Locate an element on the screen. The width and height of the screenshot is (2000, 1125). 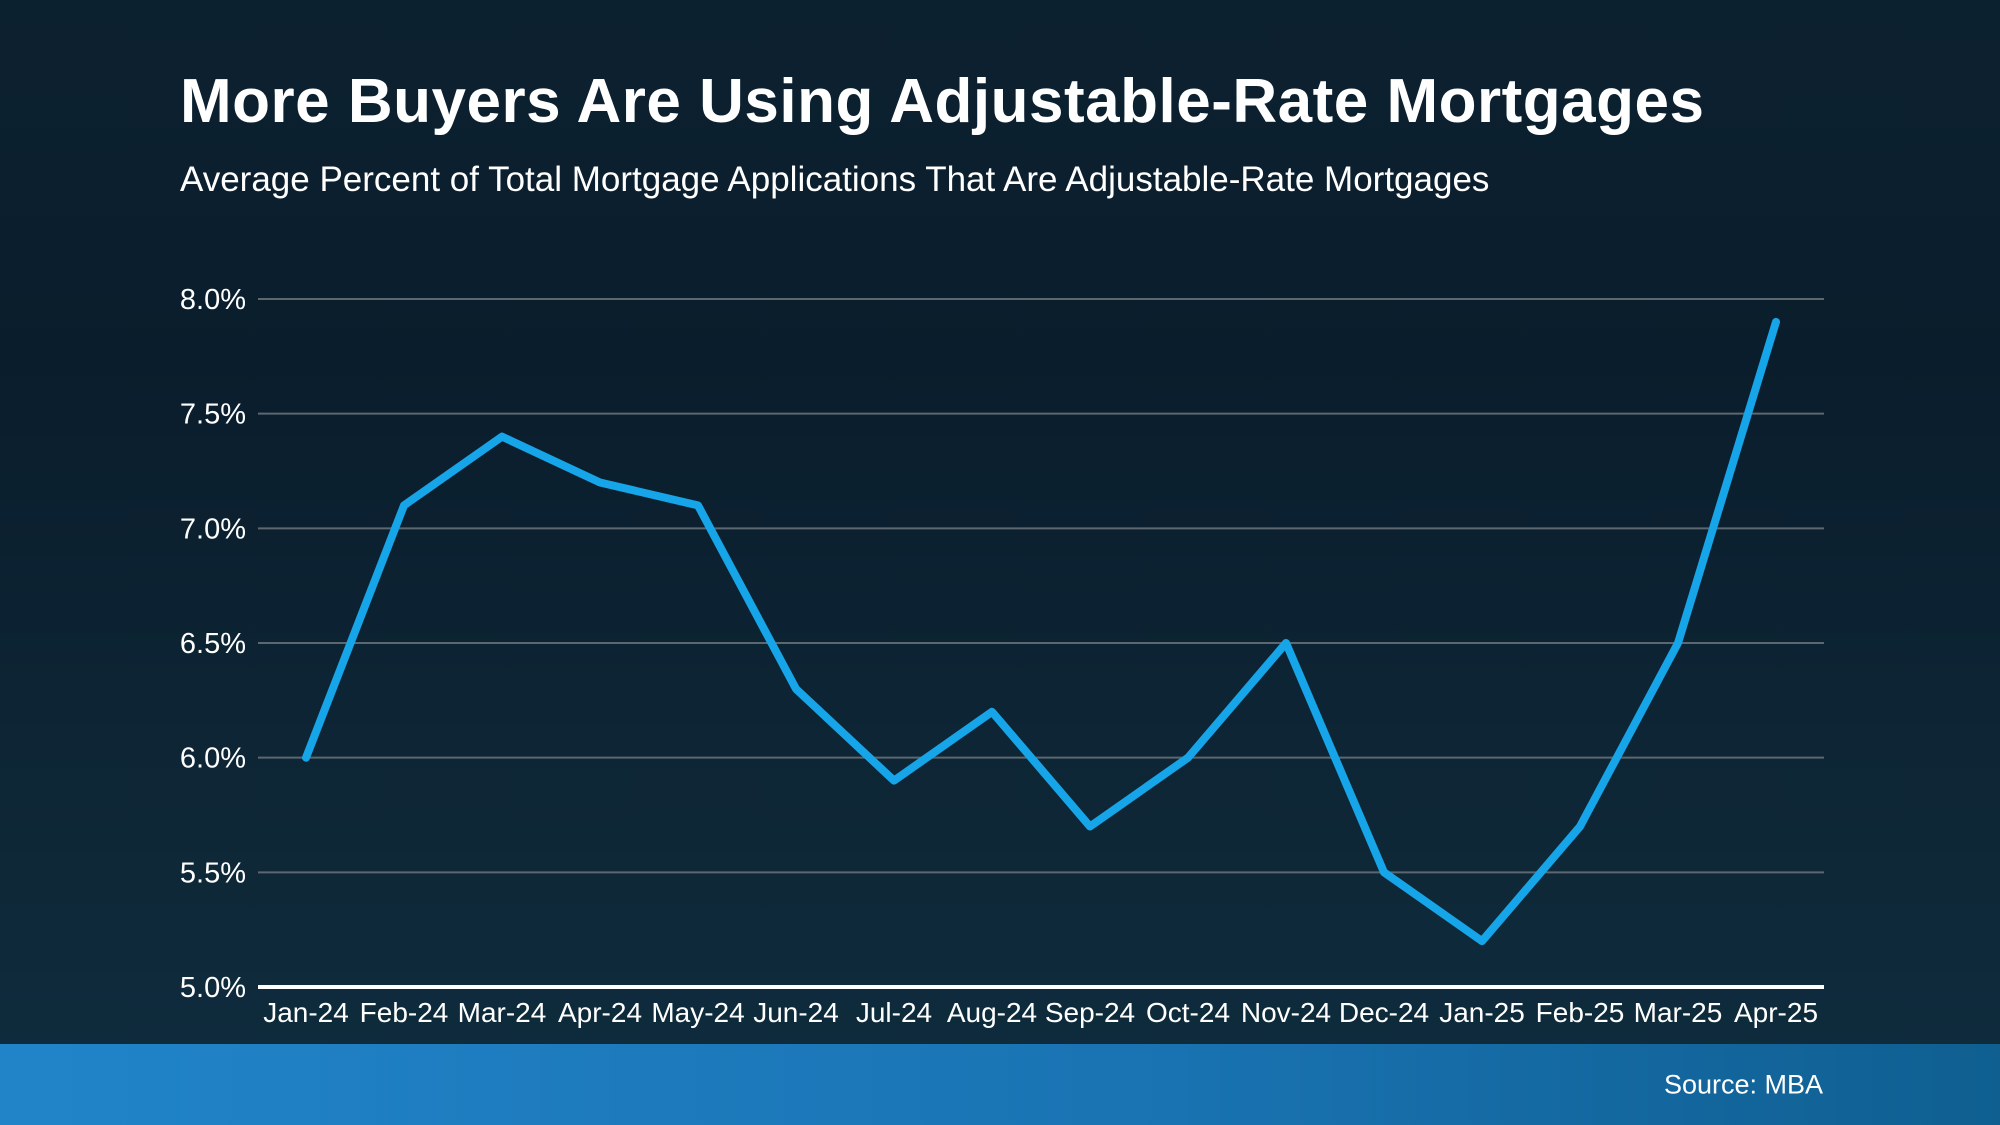
x-axis-tick-label: Oct-24 is located at coordinates (1188, 1012).